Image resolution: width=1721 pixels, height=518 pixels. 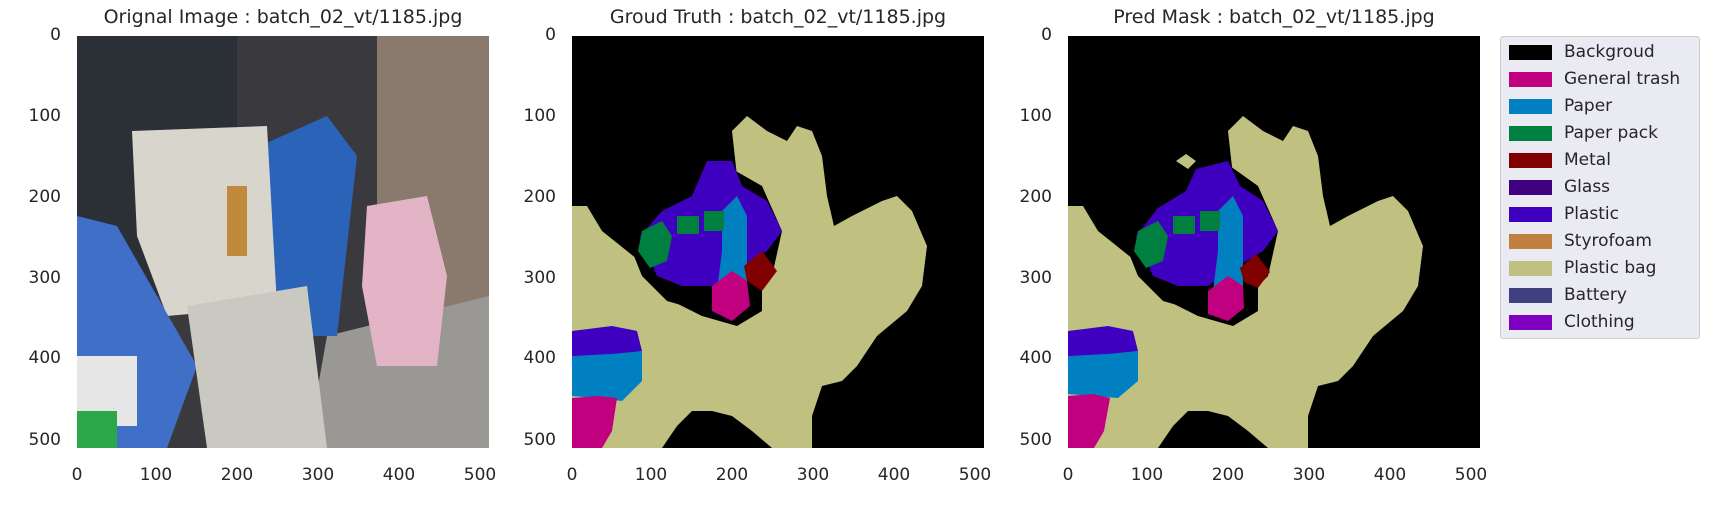 I want to click on panel-title-original: Orignal Image : batch_02_vt/1185.jpg, so click(x=283, y=17).